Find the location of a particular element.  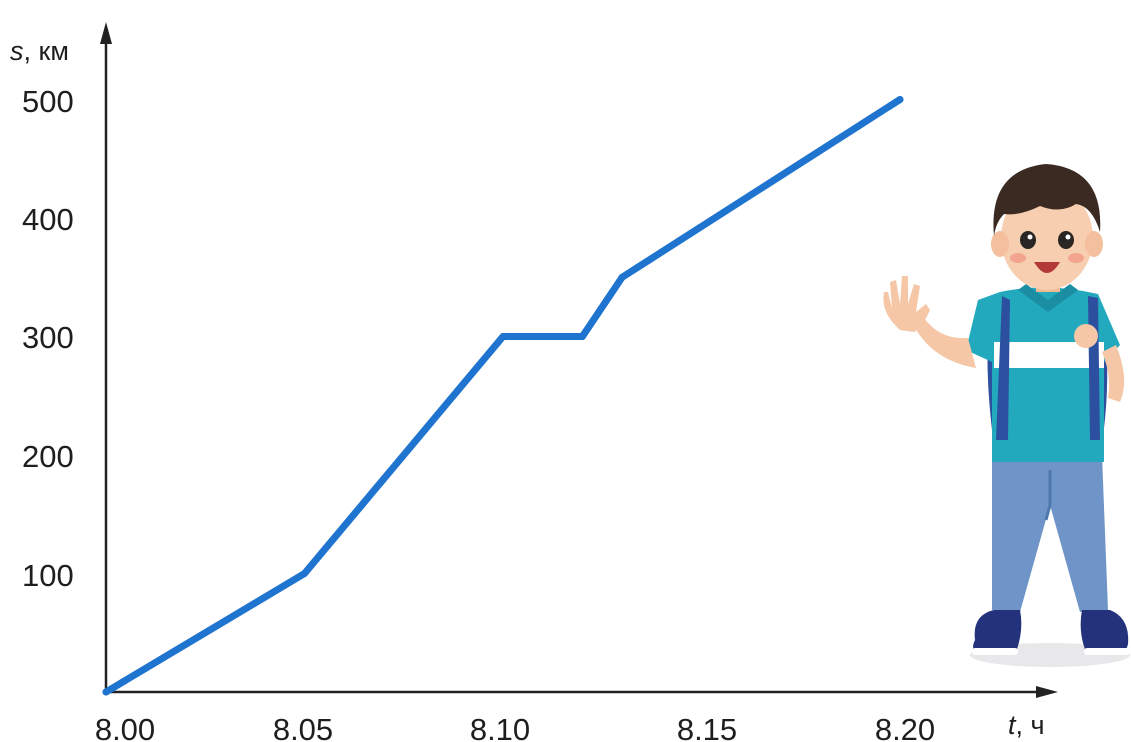

collar is located at coordinates (1048, 298).